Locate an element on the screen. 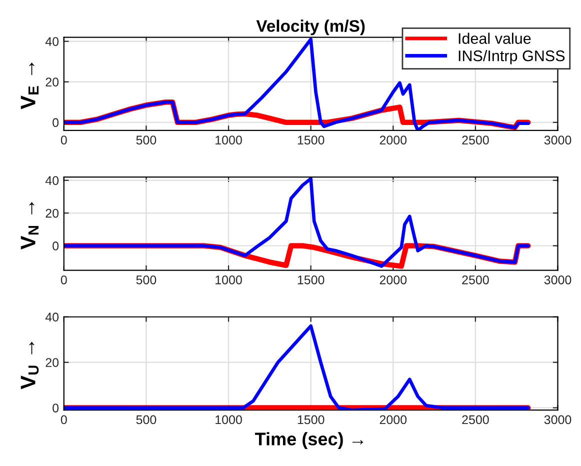 This screenshot has height=466, width=581. y-axis-title: V$_{N}$ → is located at coordinates (29, 226).